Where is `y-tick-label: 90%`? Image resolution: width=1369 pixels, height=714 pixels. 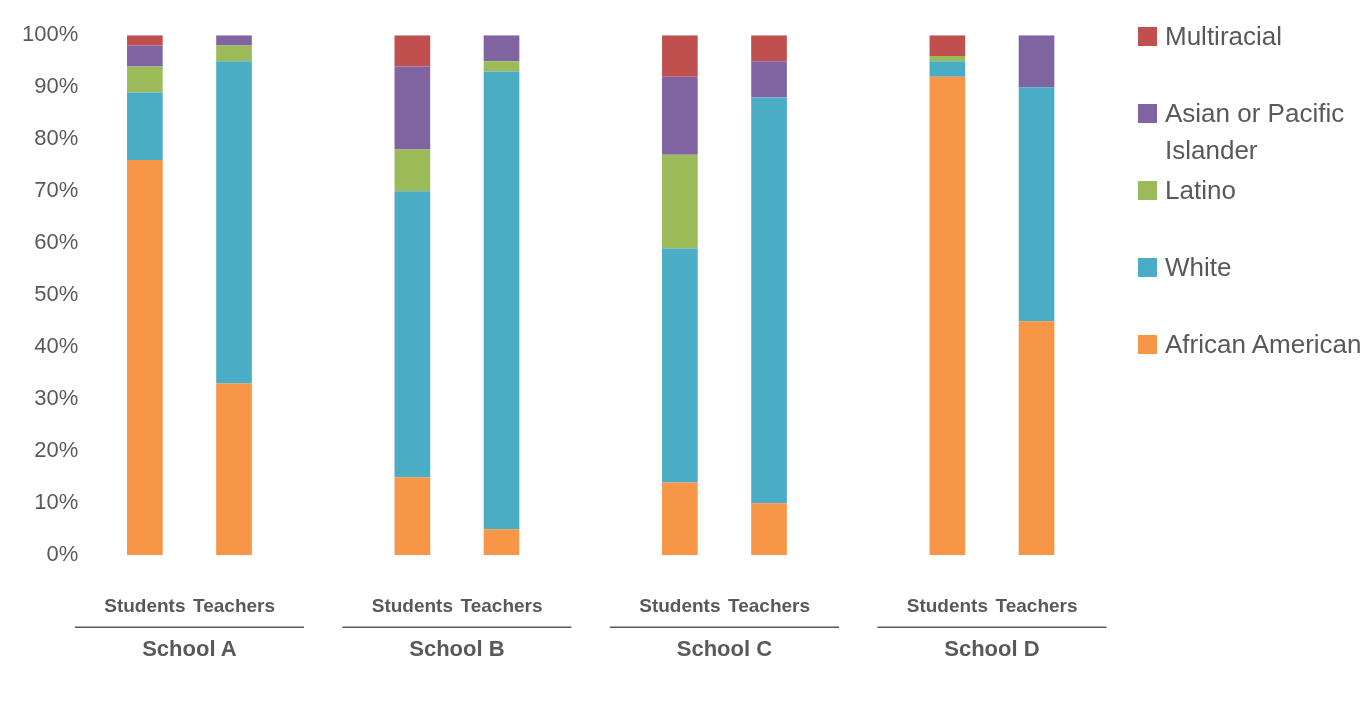
y-tick-label: 90% is located at coordinates (56, 86).